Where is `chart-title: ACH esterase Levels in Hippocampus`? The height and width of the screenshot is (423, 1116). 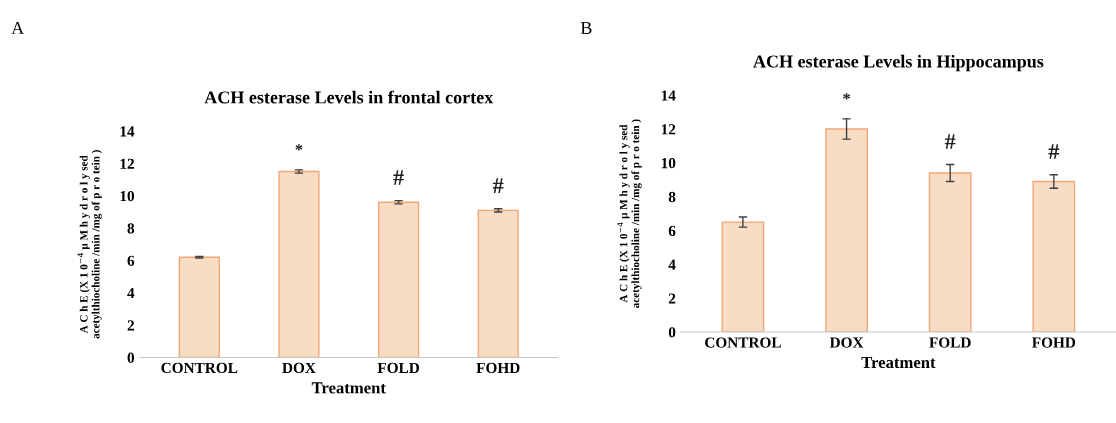 chart-title: ACH esterase Levels in Hippocampus is located at coordinates (898, 63).